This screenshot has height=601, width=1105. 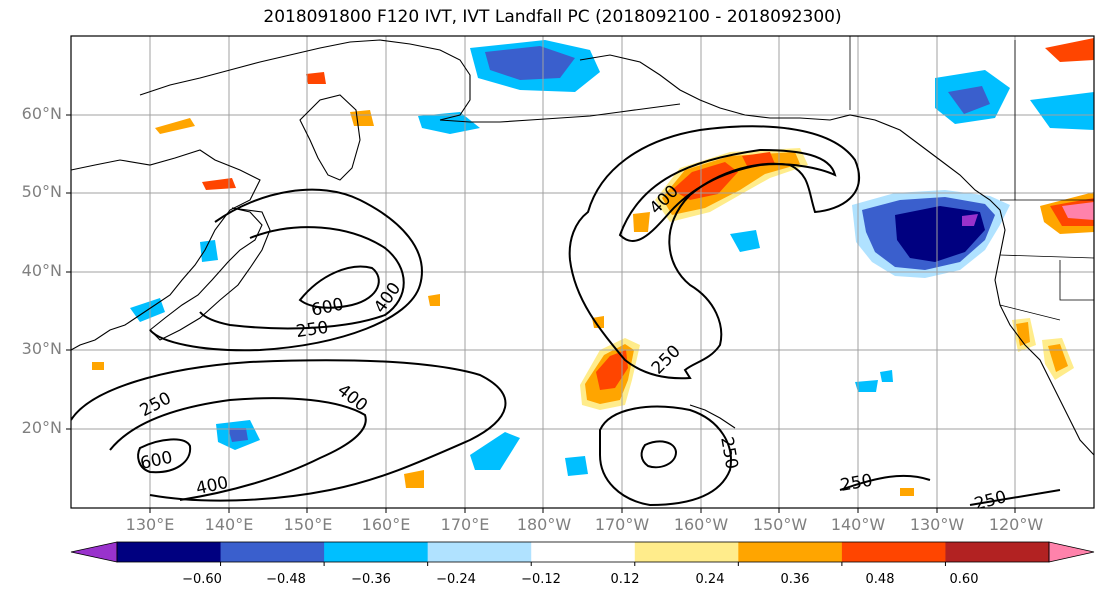 I want to click on colorbar-tick-label: −0.24, so click(x=456, y=579).